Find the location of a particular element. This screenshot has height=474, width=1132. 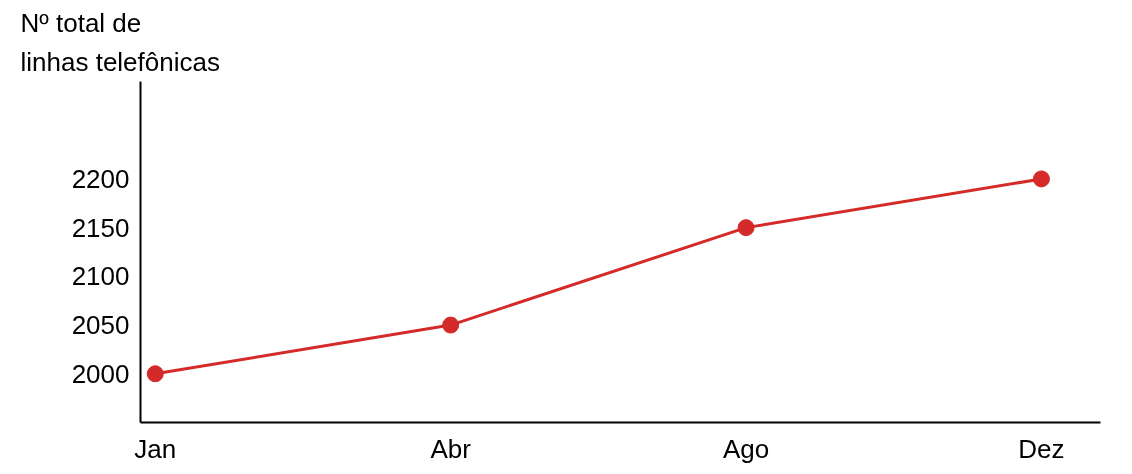

y-tick-label: 2100 is located at coordinates (100, 276).